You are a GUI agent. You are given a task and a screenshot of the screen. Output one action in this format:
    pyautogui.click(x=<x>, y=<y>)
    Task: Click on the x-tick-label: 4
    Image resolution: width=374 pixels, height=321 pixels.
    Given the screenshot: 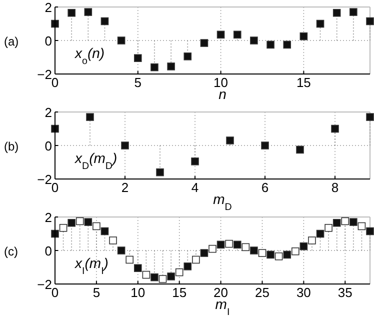 What is the action you would take?
    pyautogui.click(x=195, y=187)
    